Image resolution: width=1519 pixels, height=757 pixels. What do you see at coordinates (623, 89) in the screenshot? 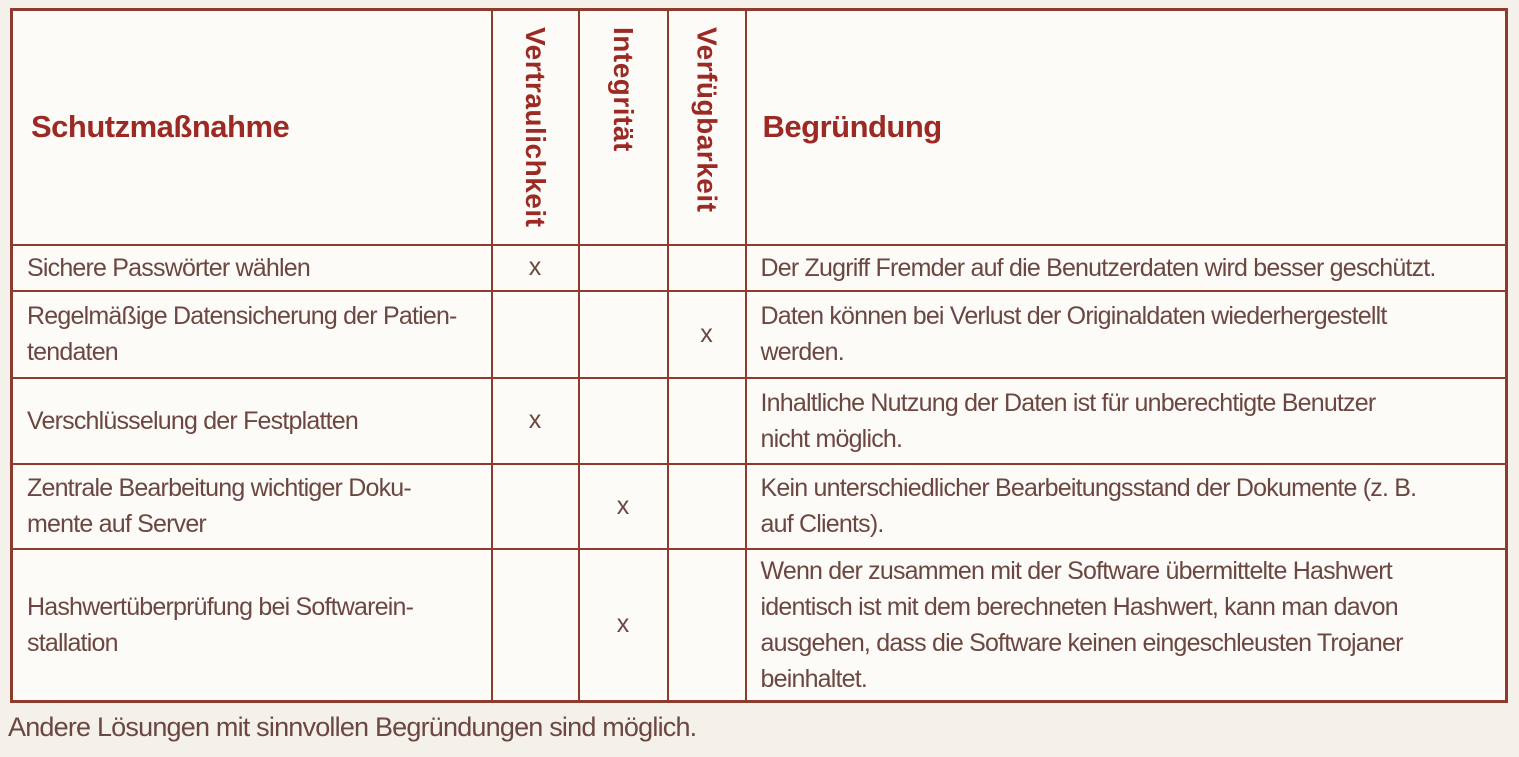
I see `header-integritaet-label: Integrität` at bounding box center [623, 89].